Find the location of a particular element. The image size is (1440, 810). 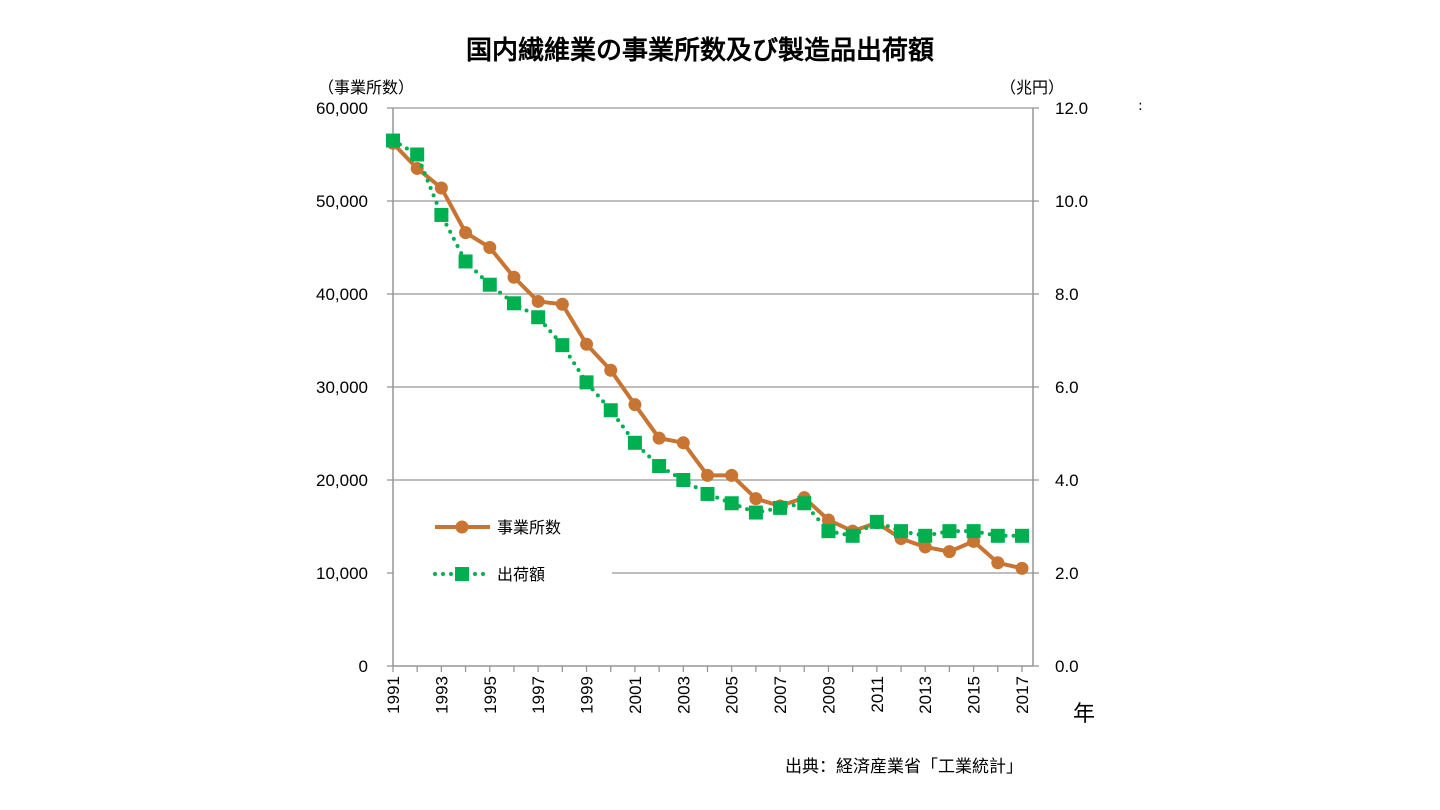

y-tick-label-right: 6.0 is located at coordinates (1067, 387).